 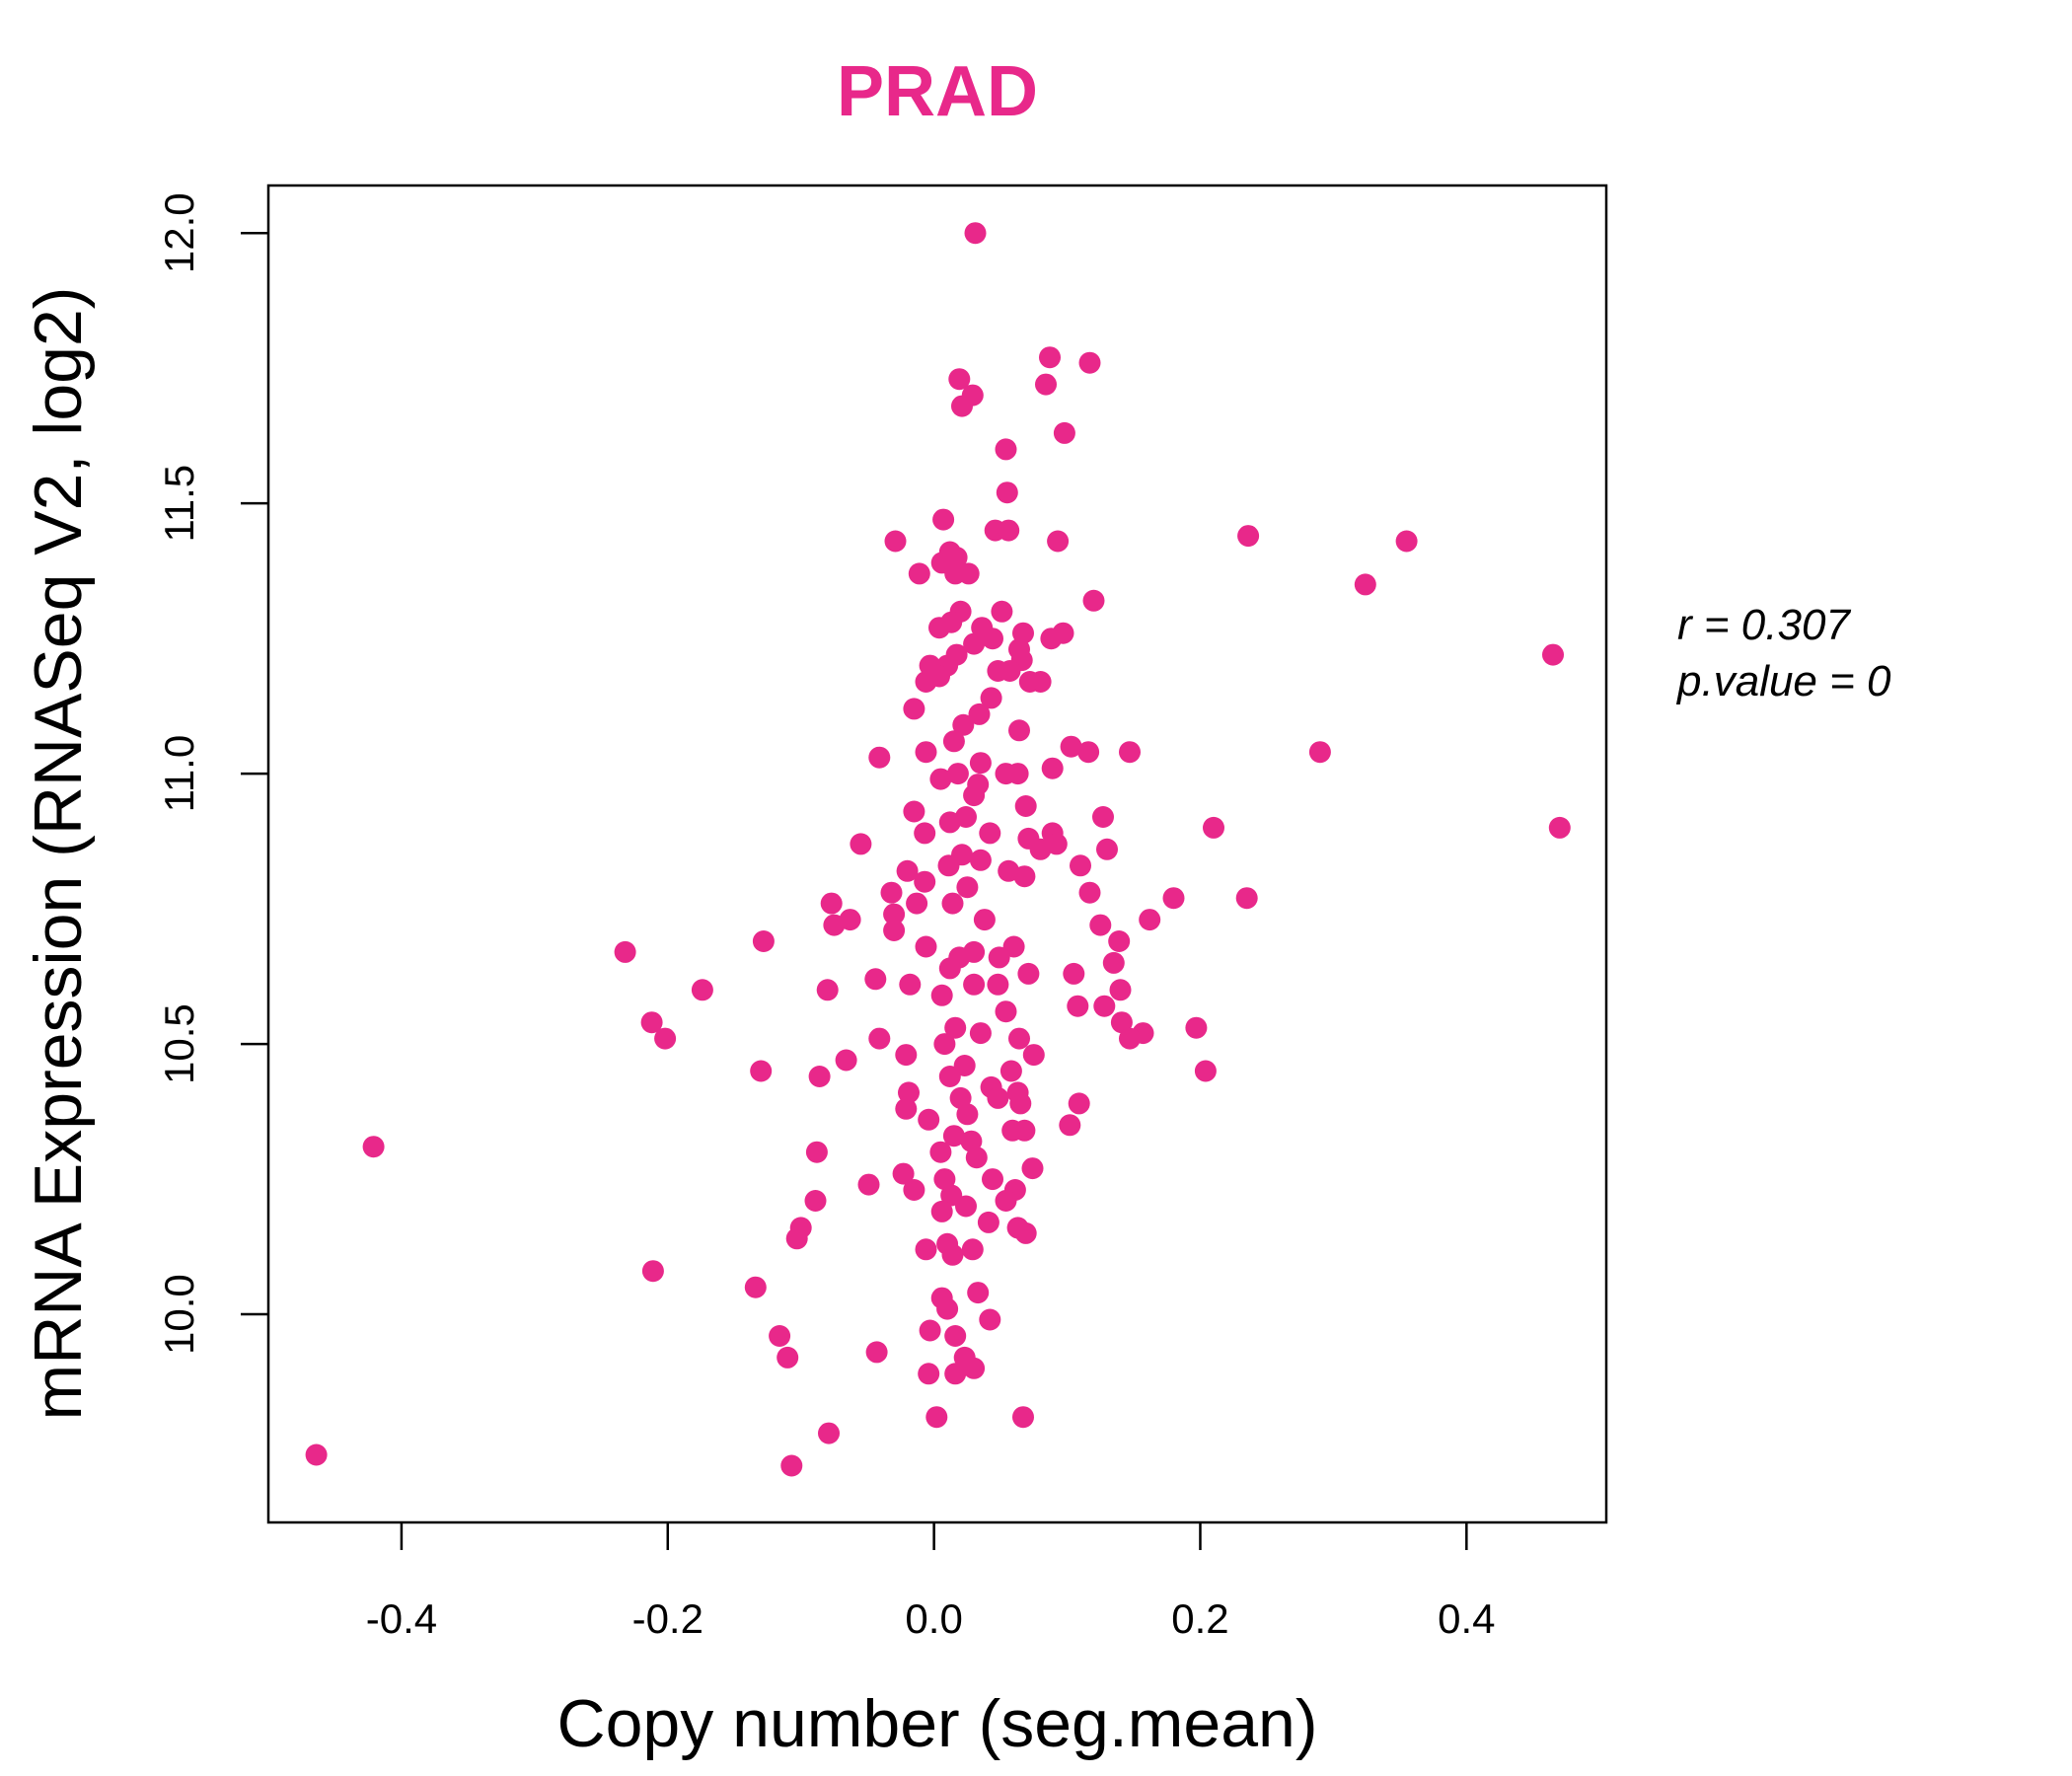 I want to click on x-axis-label: Copy number (seg.mean), so click(x=937, y=1724).